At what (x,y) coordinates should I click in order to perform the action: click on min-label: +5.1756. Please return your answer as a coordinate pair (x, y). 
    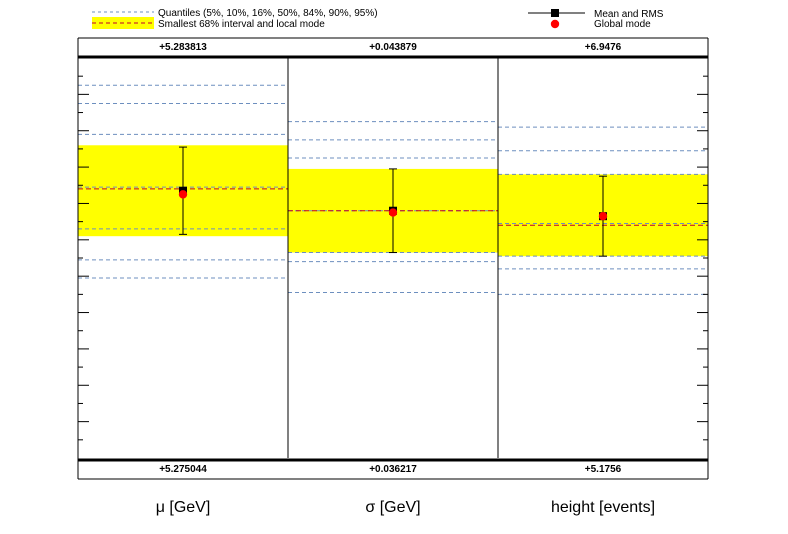
    Looking at the image, I should click on (603, 469).